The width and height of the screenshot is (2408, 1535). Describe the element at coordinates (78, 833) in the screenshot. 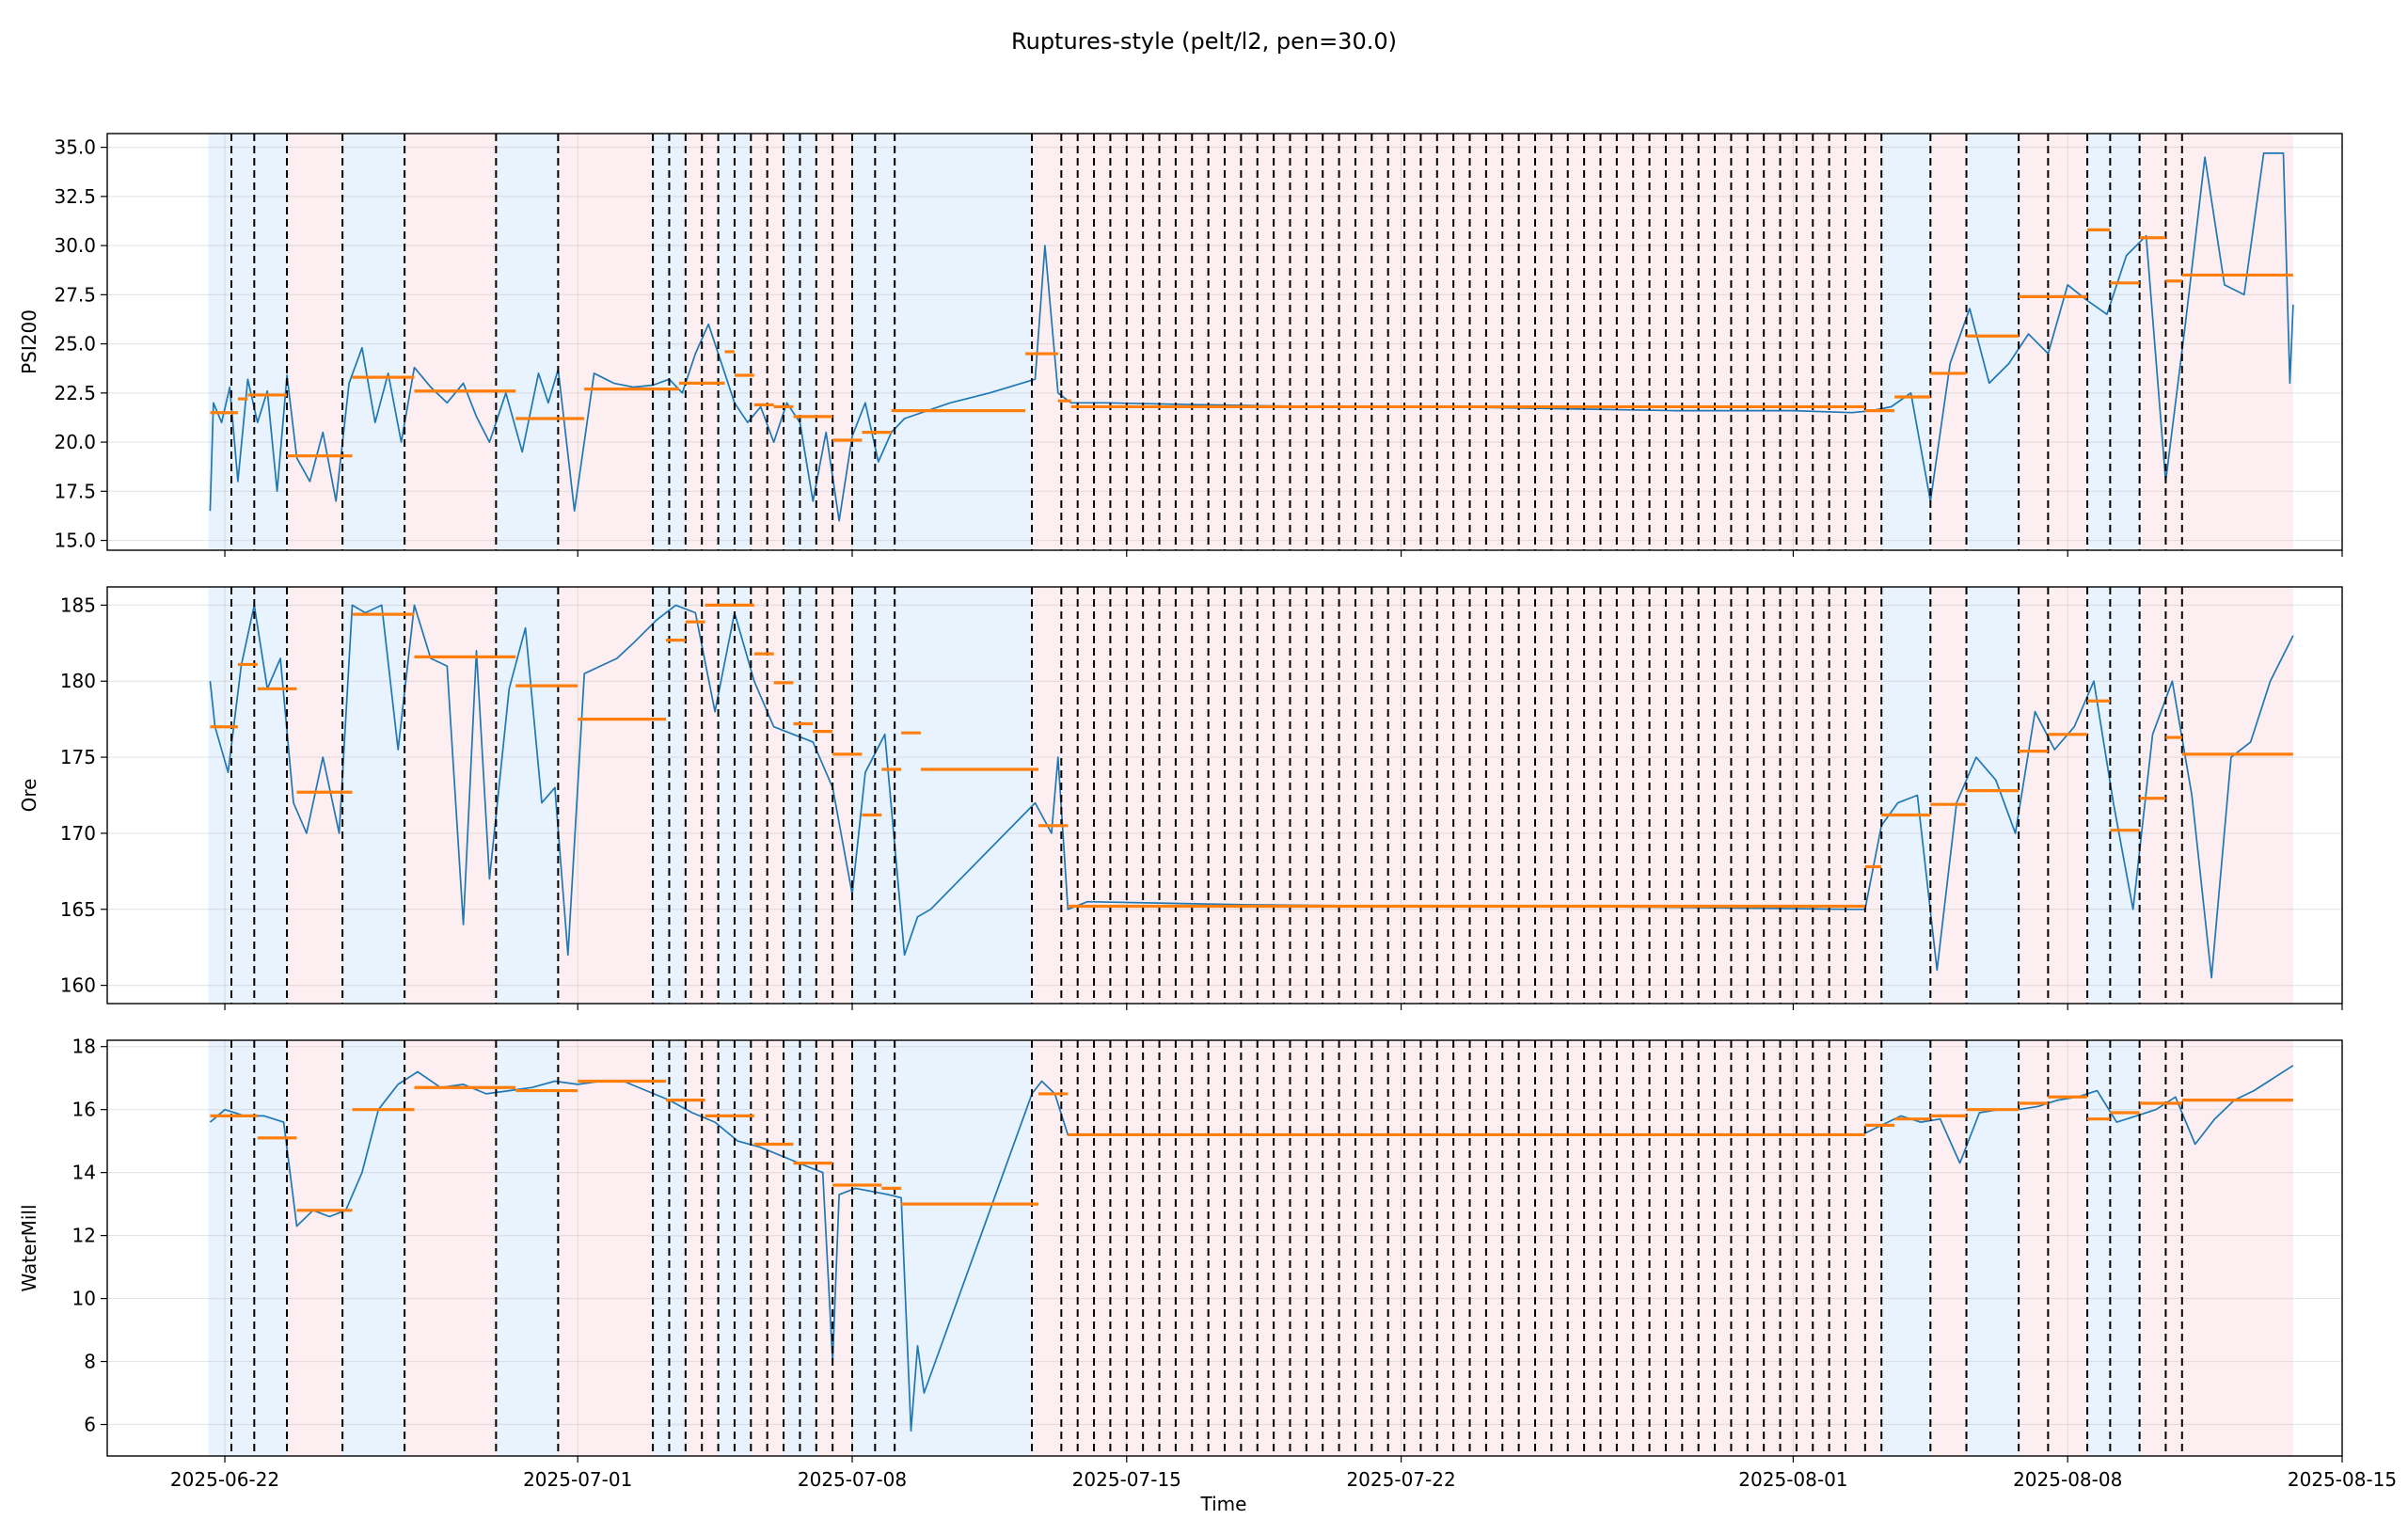

I see `y-tick-label: 170` at that location.